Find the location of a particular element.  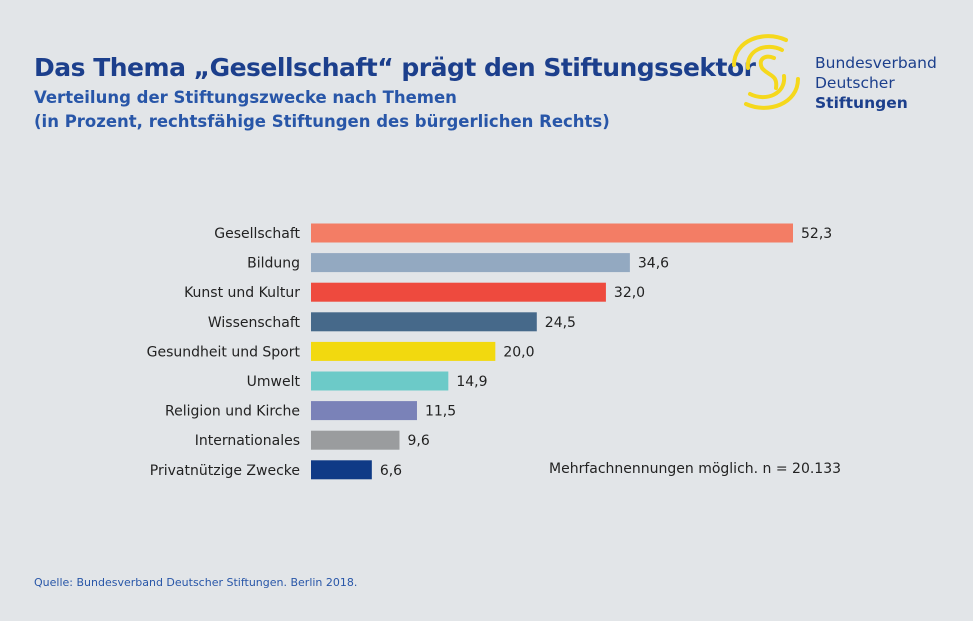

category-label: Gesundheit und Sport is located at coordinates (224, 352).